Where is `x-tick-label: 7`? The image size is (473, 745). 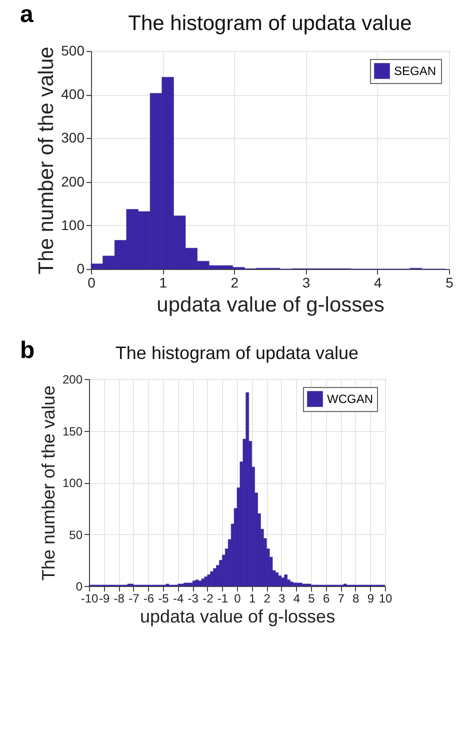 x-tick-label: 7 is located at coordinates (341, 599).